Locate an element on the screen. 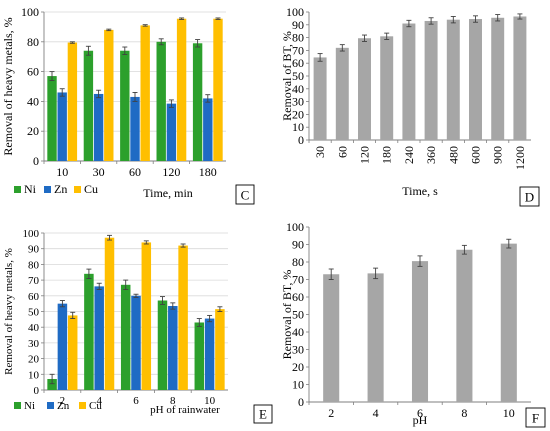 The width and height of the screenshot is (550, 431). panel-label: C is located at coordinates (245, 195).